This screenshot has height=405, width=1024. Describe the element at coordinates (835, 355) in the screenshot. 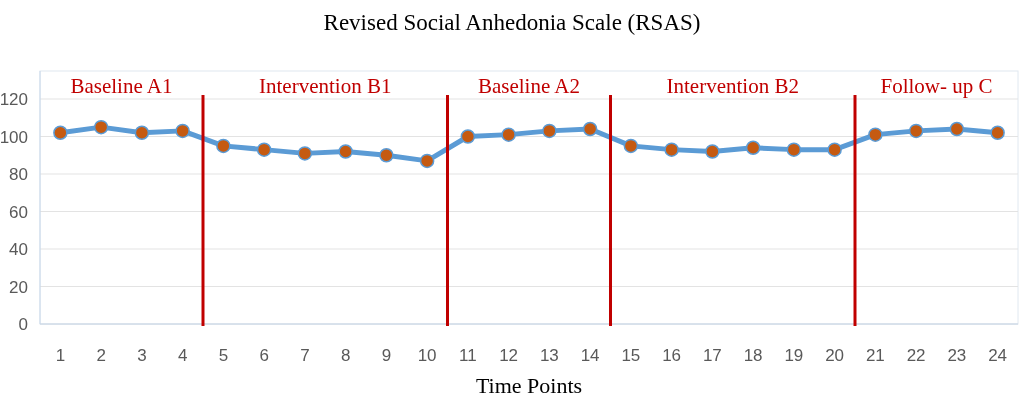

I see `x-tick-label: 20` at that location.